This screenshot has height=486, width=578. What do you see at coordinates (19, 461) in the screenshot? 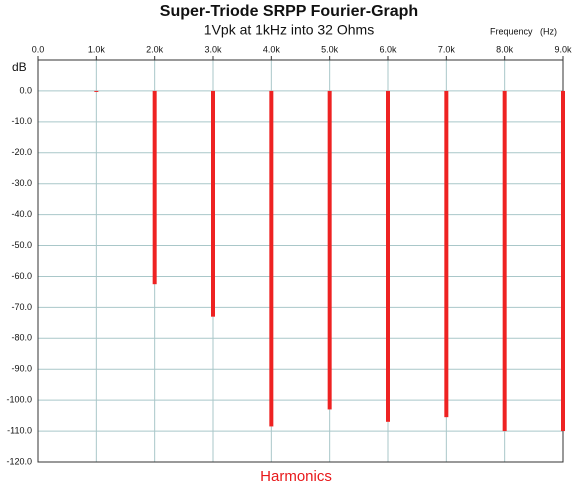
I see `y-tick-label: -120.0` at bounding box center [19, 461].